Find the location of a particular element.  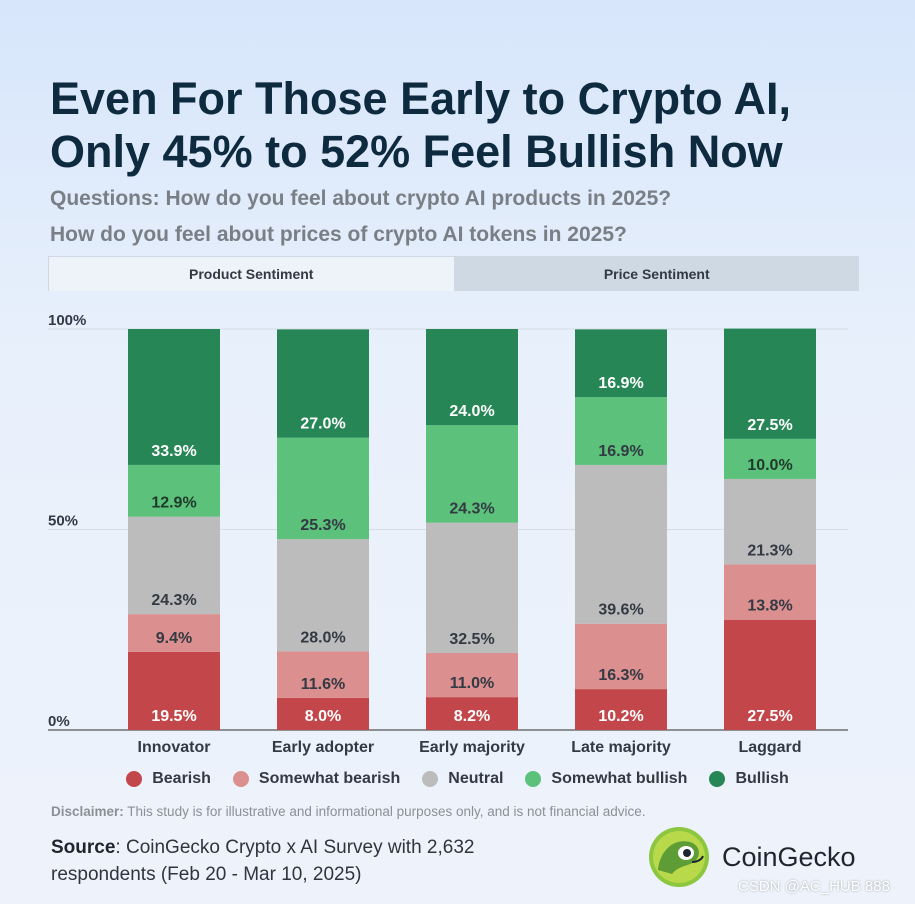

data-label: 16.3% is located at coordinates (620, 675).